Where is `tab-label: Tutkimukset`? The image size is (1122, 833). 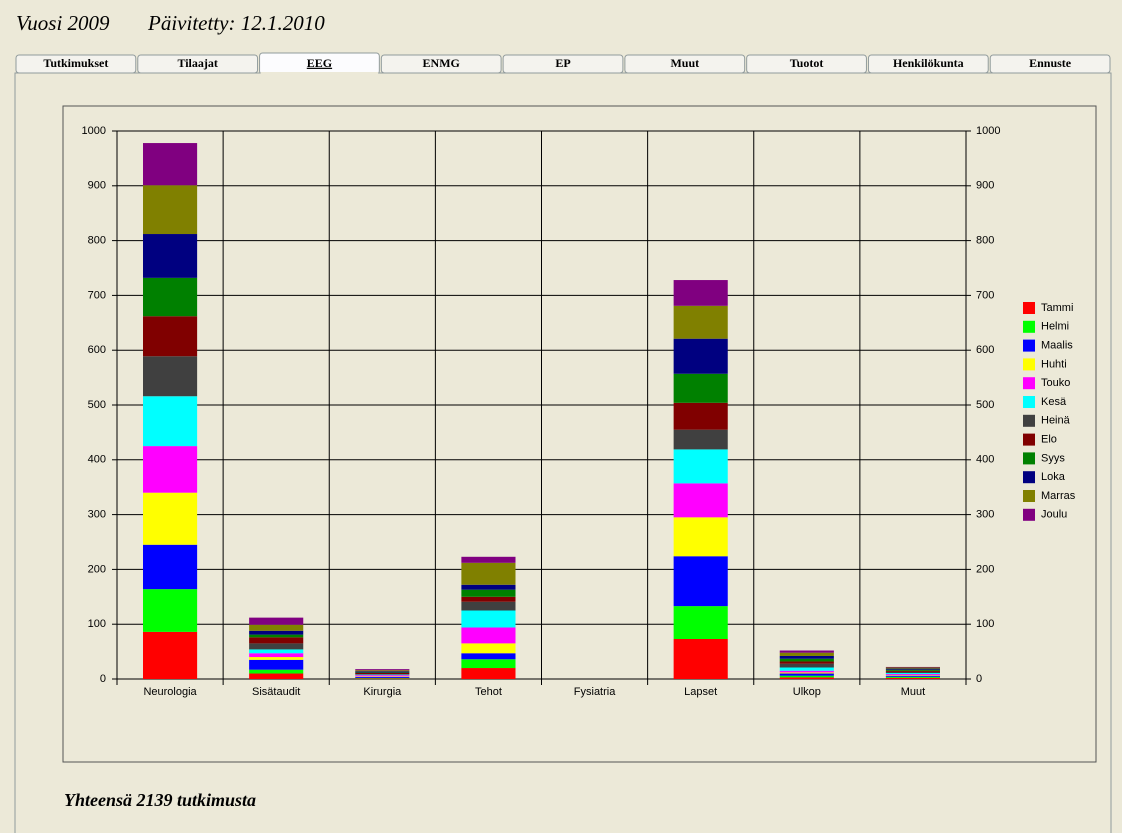 tab-label: Tutkimukset is located at coordinates (75, 63).